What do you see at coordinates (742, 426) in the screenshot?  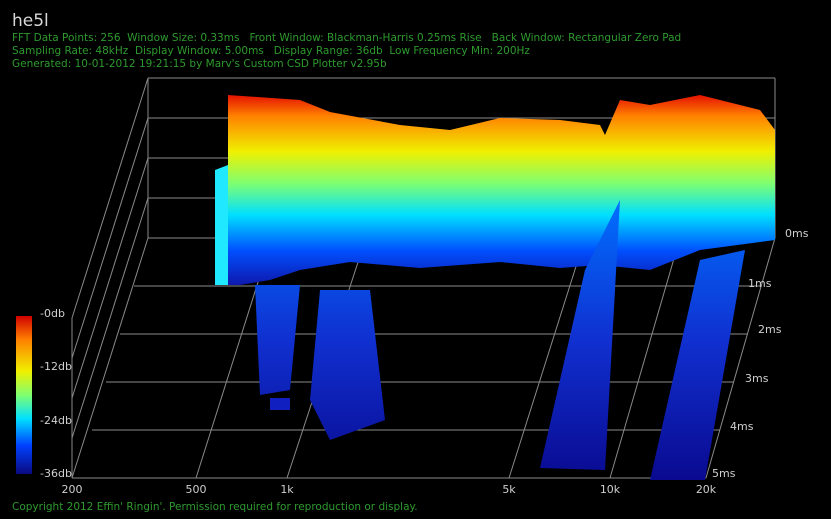 I see `time-tick-label: 4ms` at bounding box center [742, 426].